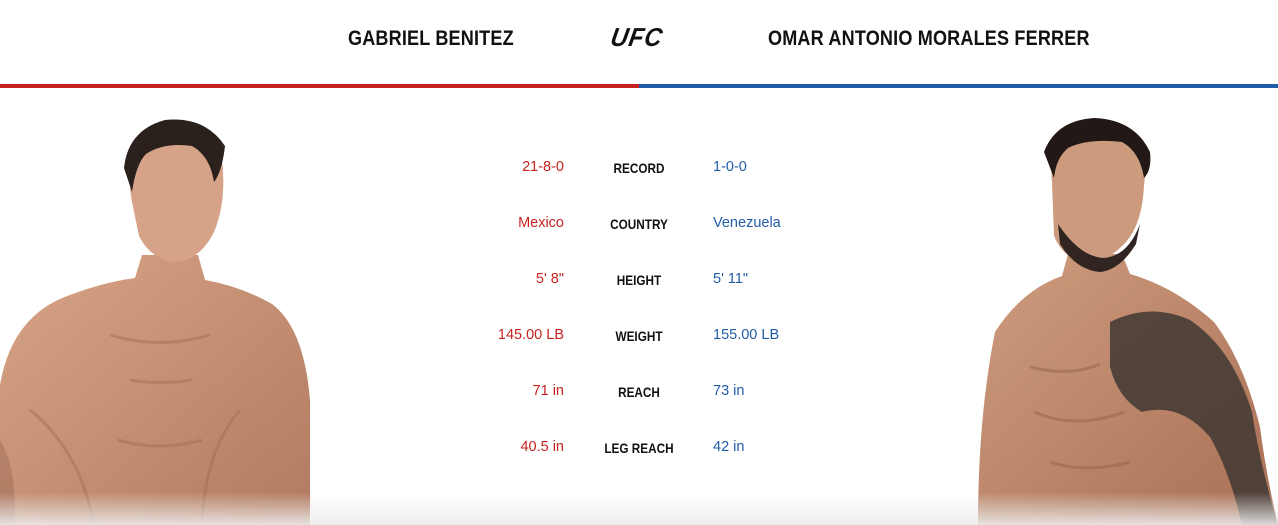 This screenshot has width=1278, height=525. What do you see at coordinates (639, 168) in the screenshot?
I see `stat-label-record: RECORD` at bounding box center [639, 168].